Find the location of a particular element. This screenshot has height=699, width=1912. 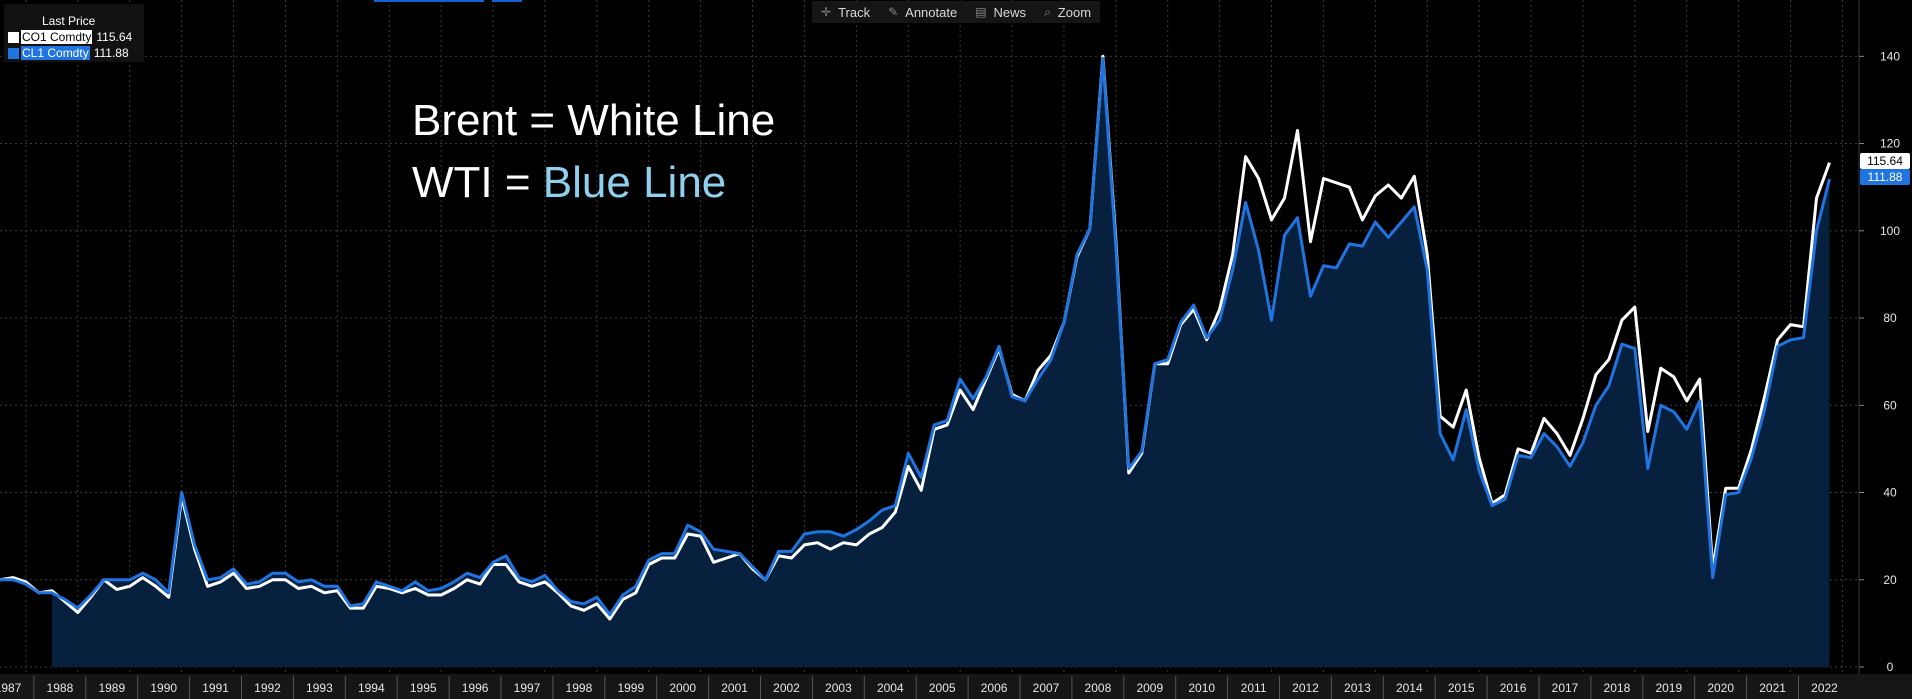

x-tick-label: 2005 is located at coordinates (942, 688).